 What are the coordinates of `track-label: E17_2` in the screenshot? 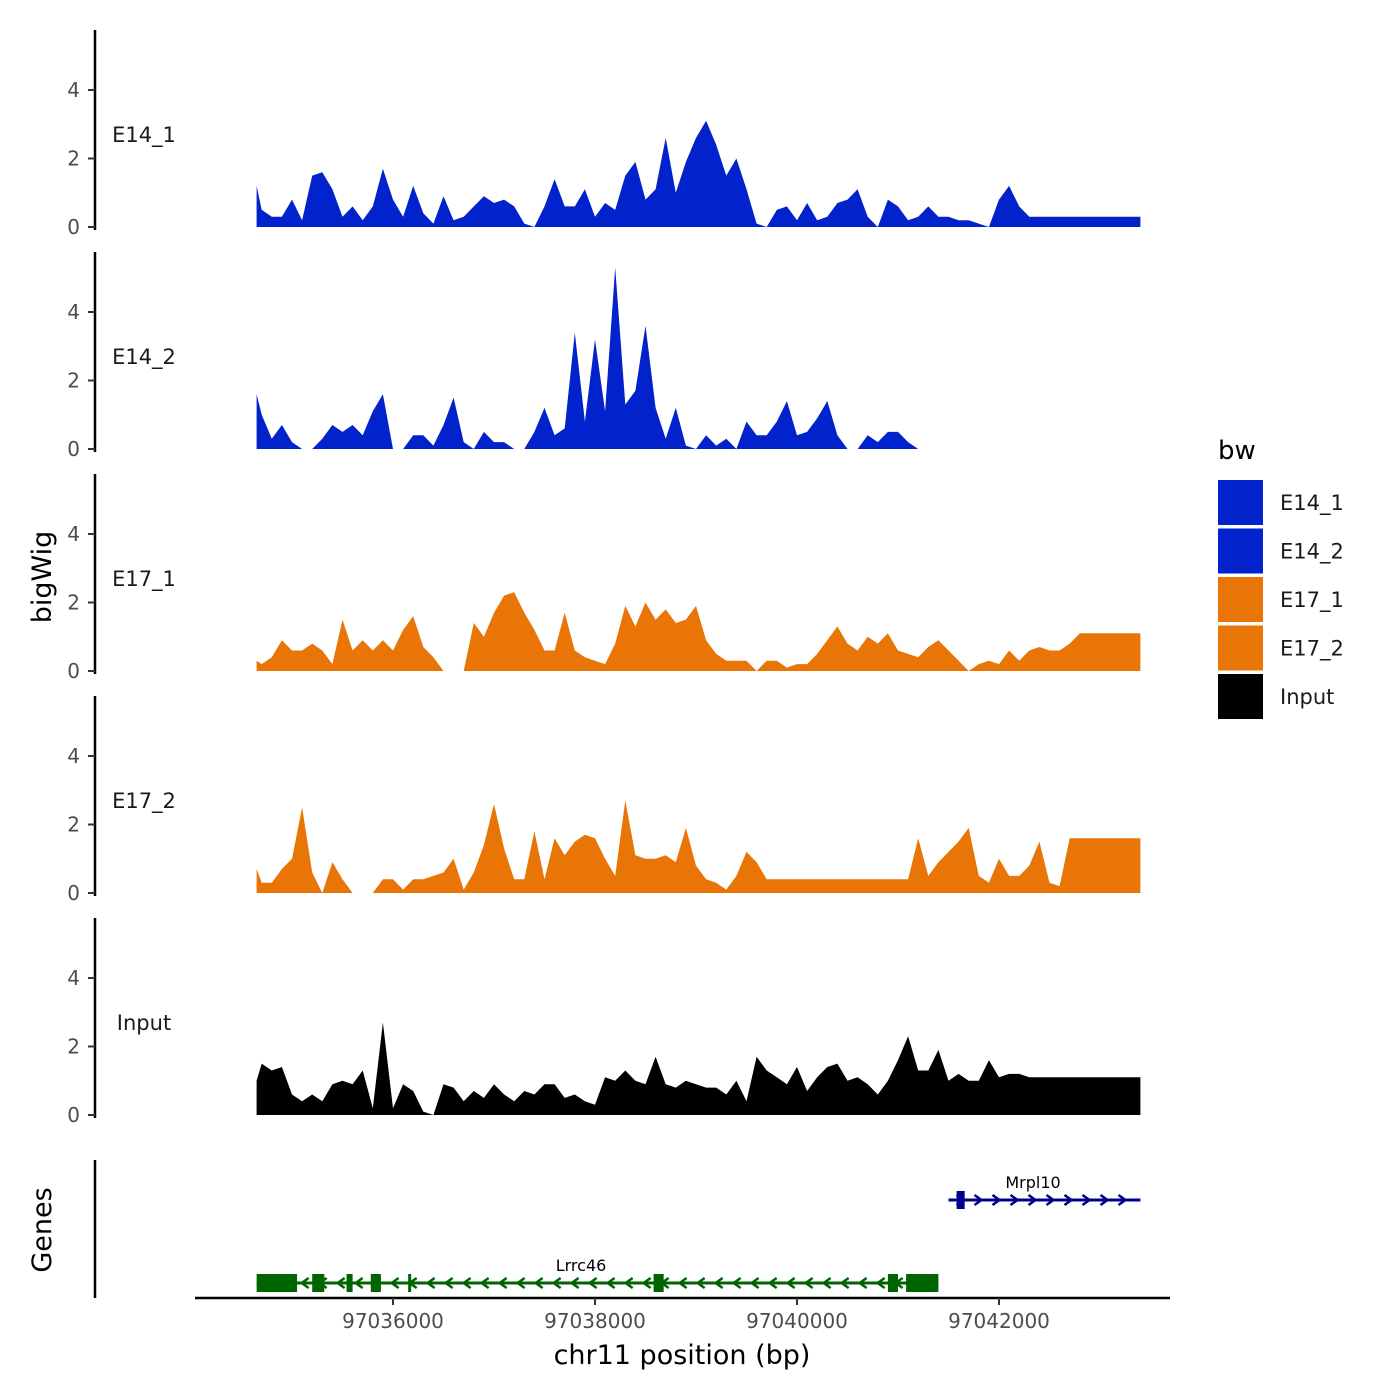 It's located at (144, 801).